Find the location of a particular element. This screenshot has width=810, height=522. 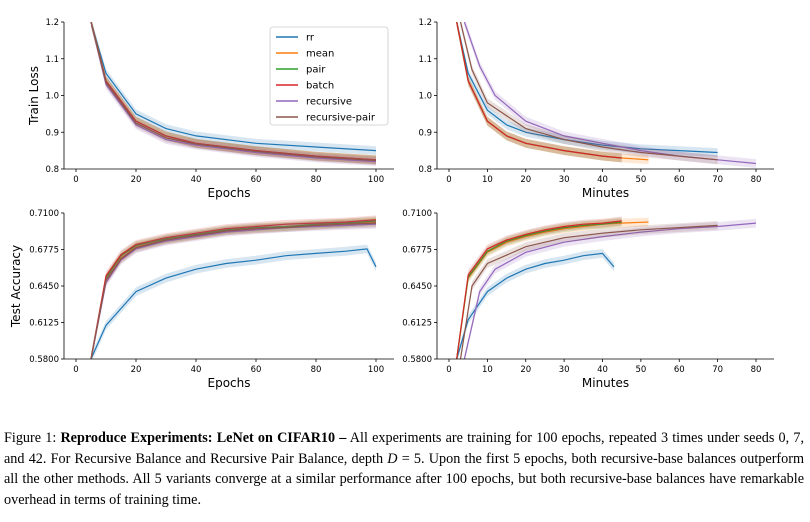

y-axis-label: Train Loss is located at coordinates (34, 96).